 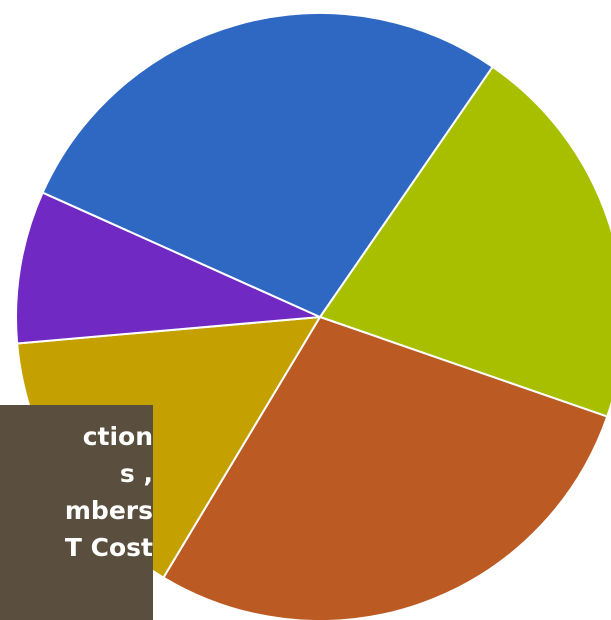 I want to click on tooltip-line-3: mbers, so click(x=108, y=511).